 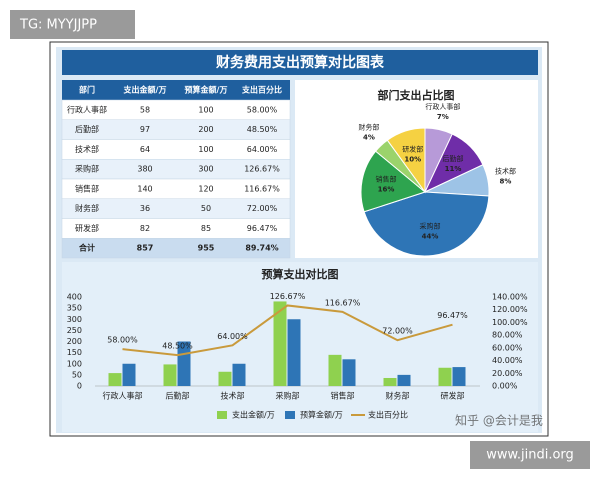 What do you see at coordinates (206, 90) in the screenshot?
I see `column-header: 预算金额/万` at bounding box center [206, 90].